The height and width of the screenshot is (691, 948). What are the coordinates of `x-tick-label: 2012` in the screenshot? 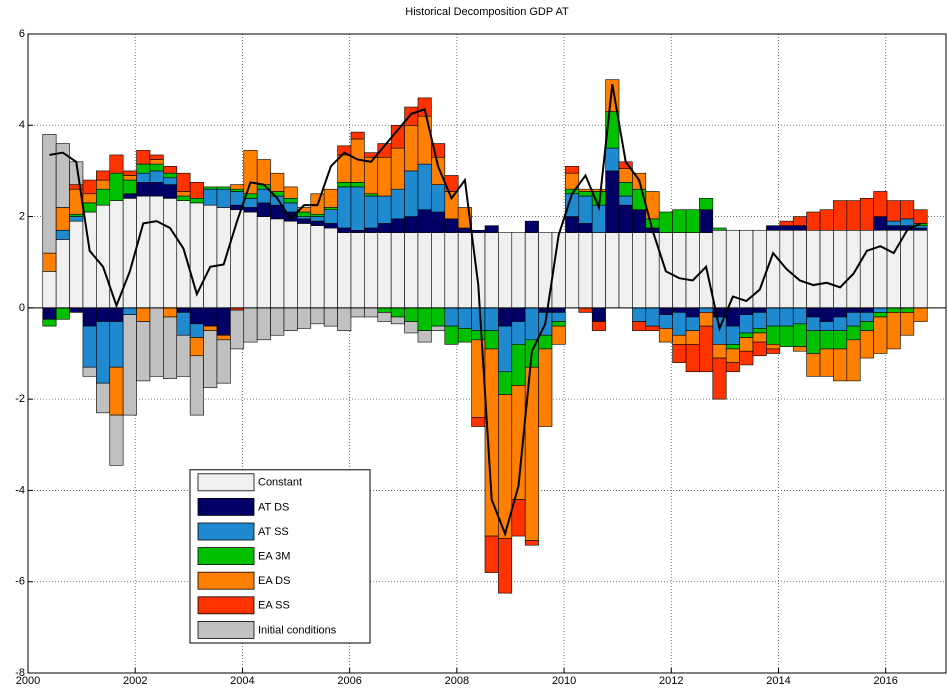 It's located at (671, 680).